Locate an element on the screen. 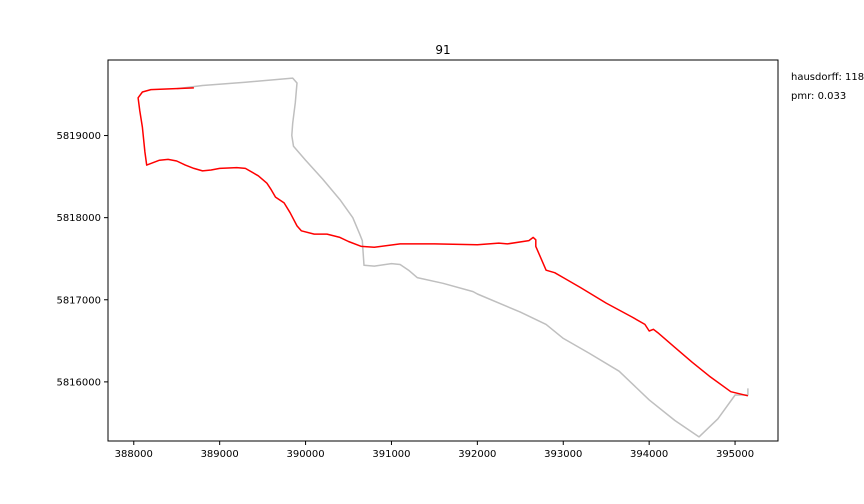  x-tick-label: 390000 is located at coordinates (305, 454).